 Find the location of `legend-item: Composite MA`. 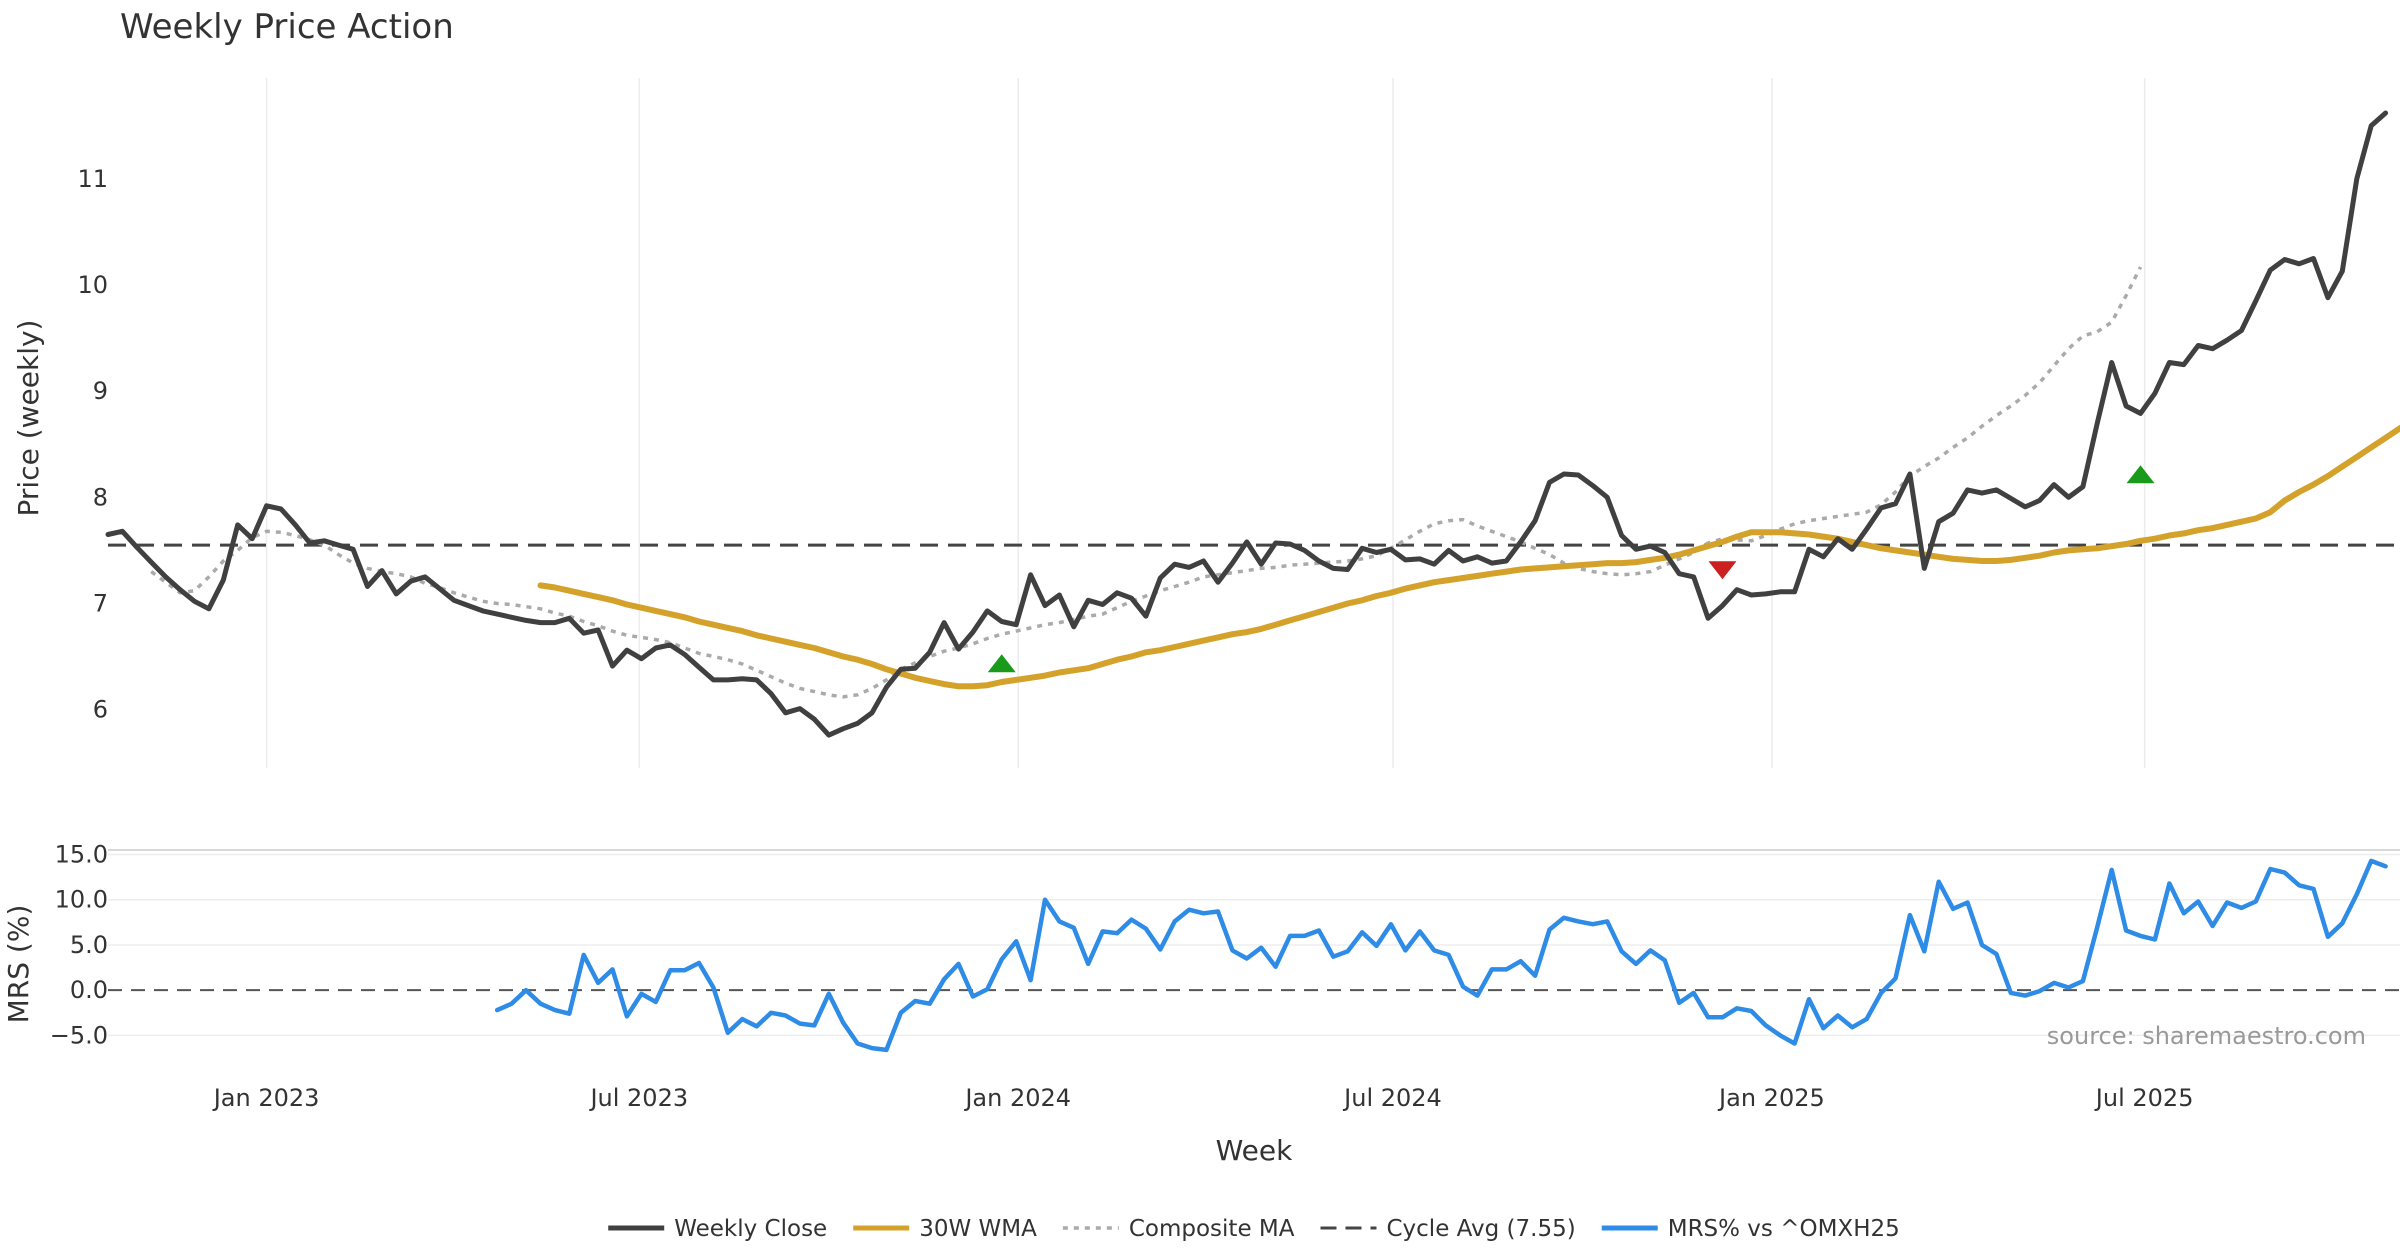

legend-item: Composite MA is located at coordinates (1178, 1229).